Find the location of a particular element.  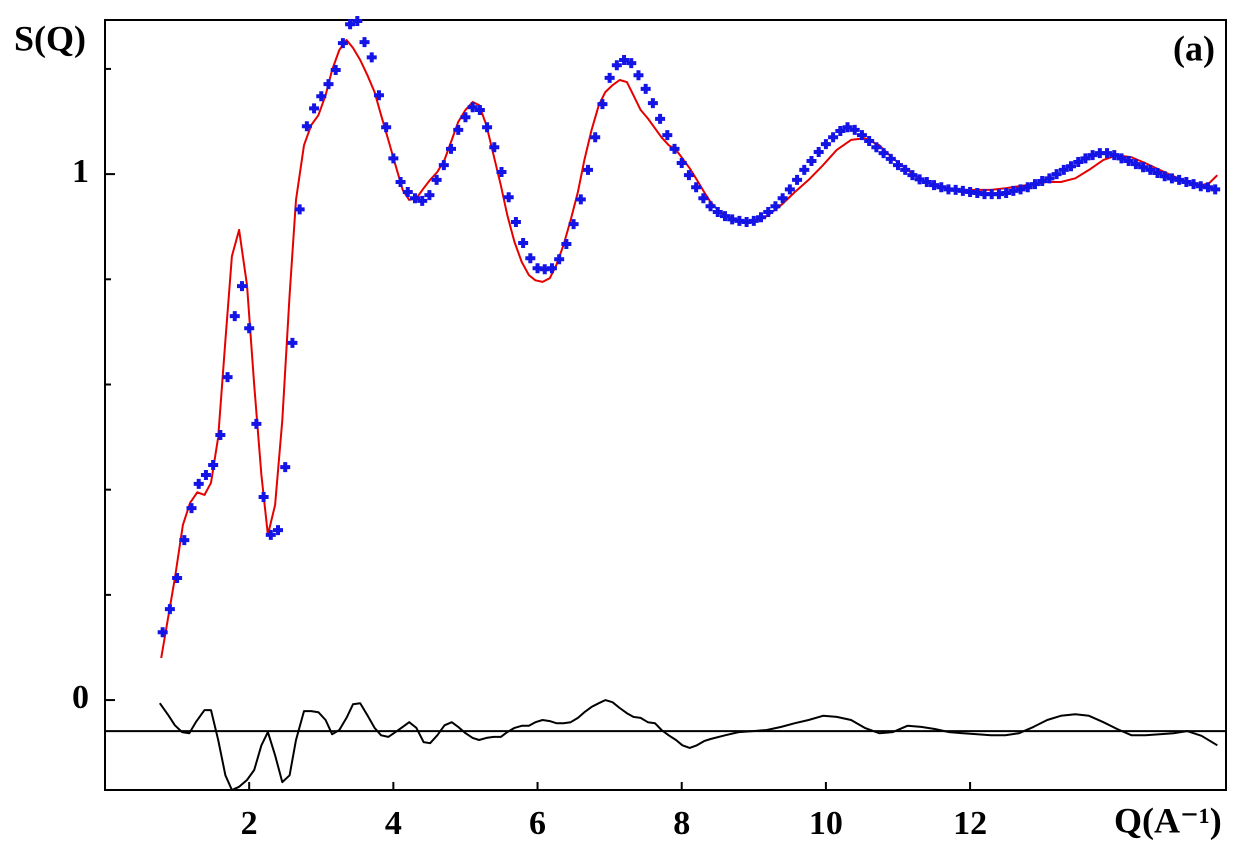

x-tick-label: 10 is located at coordinates (826, 823).